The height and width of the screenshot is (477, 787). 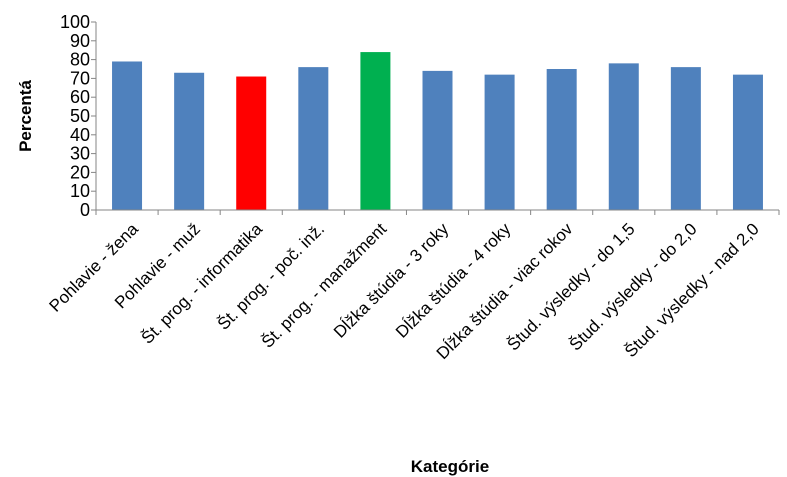 I want to click on y-tick-label: 20, so click(x=80, y=172).